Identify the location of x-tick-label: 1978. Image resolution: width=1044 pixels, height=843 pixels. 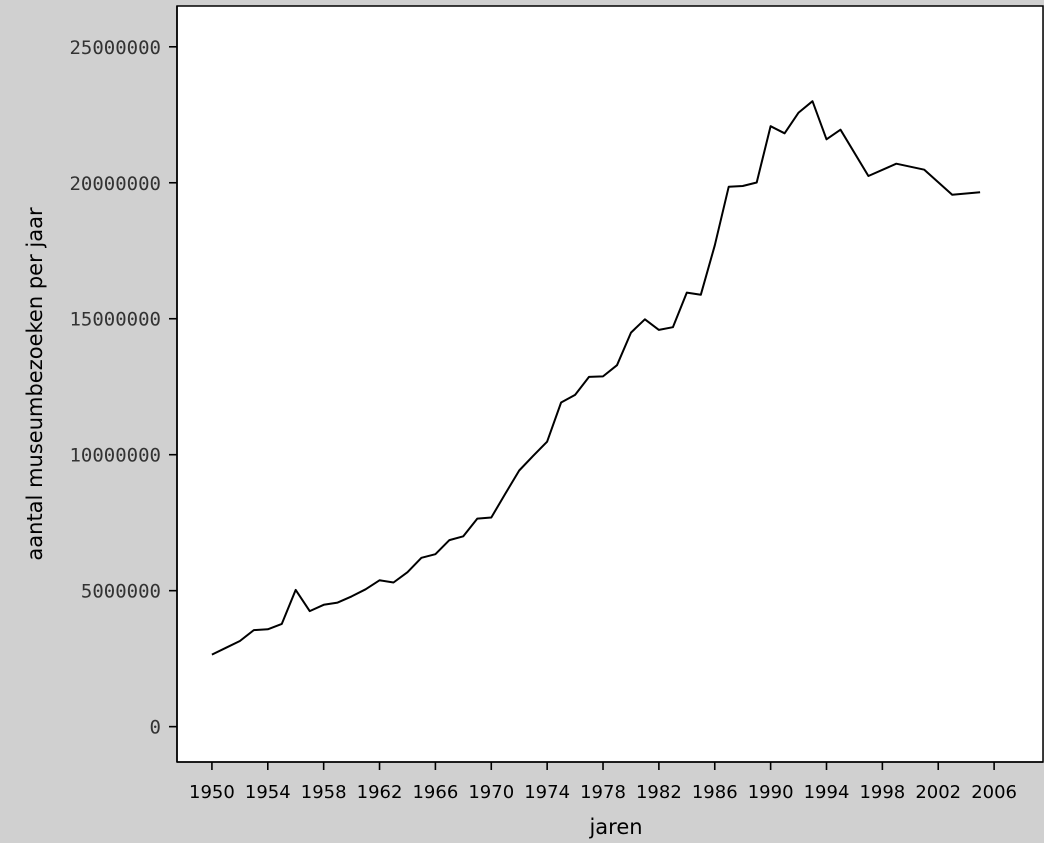
(603, 792).